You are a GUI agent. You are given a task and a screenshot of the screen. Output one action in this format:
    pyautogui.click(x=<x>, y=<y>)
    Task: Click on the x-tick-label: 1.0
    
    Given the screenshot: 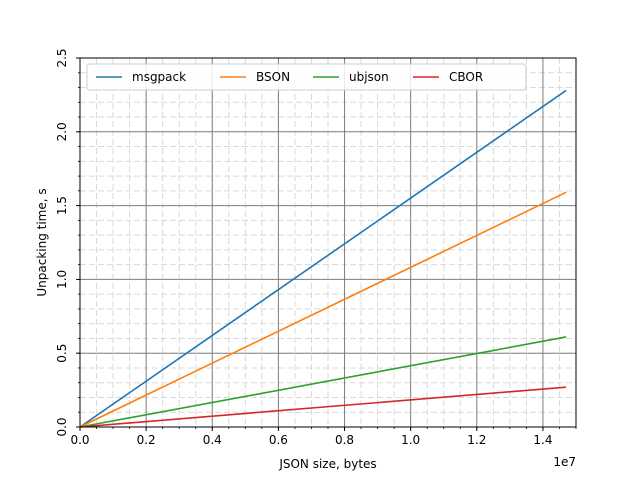 What is the action you would take?
    pyautogui.click(x=410, y=440)
    